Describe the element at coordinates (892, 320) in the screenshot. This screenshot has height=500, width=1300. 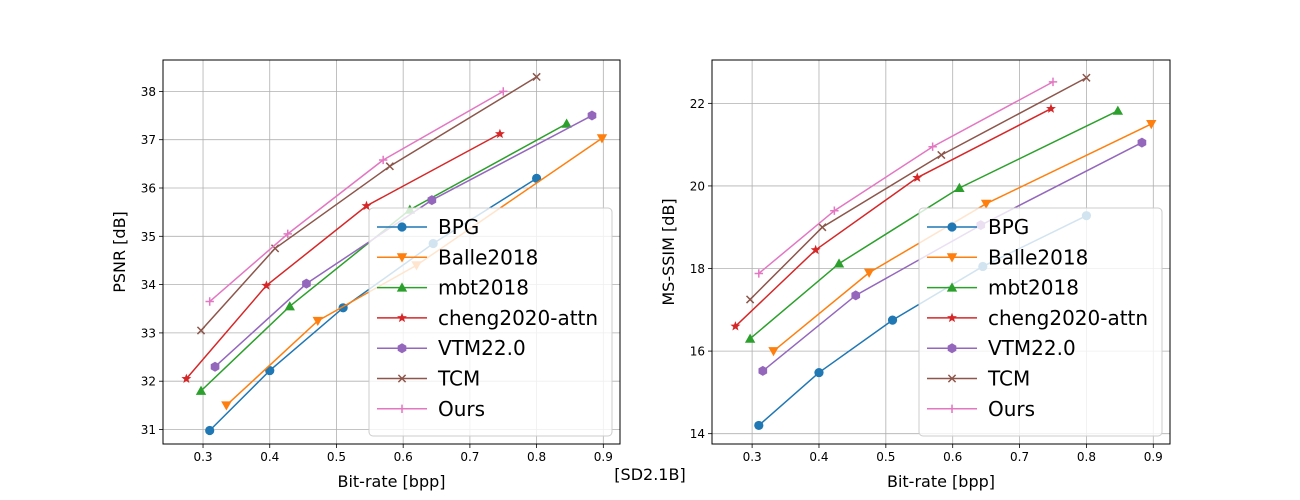
I see `msssim-point-bpg` at that location.